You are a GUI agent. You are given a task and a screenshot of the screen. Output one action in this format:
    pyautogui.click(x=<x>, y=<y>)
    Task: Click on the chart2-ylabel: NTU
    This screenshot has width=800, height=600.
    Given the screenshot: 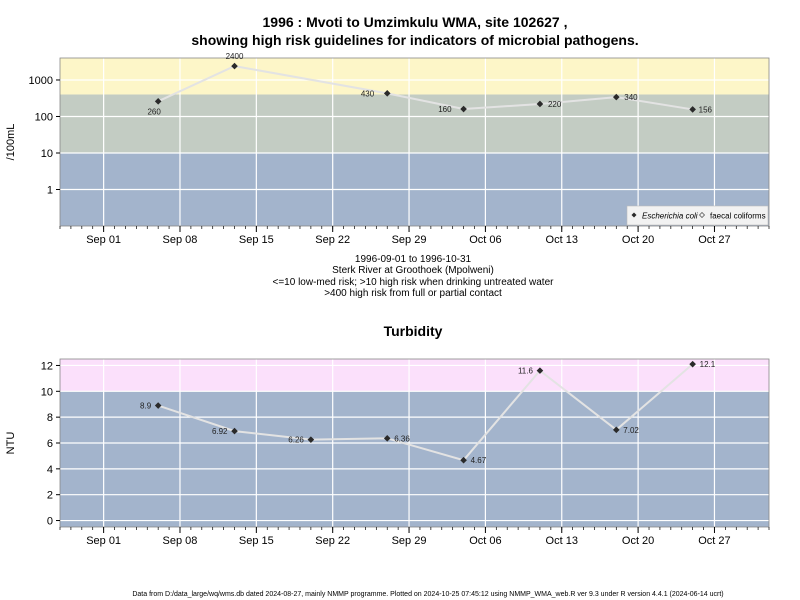 What is the action you would take?
    pyautogui.click(x=11, y=443)
    